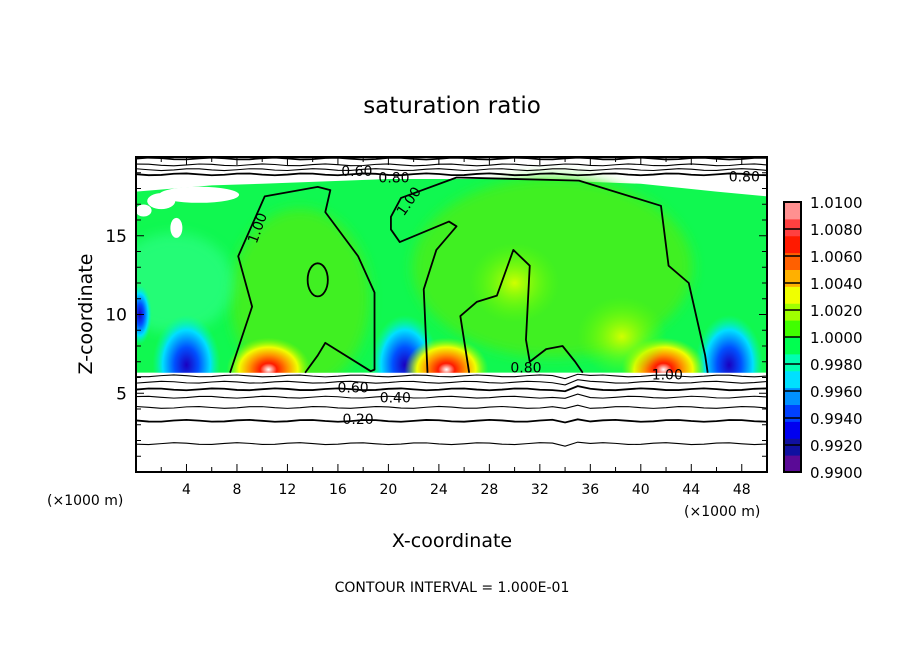  I want to click on y-tick-label: 10, so click(116, 316).